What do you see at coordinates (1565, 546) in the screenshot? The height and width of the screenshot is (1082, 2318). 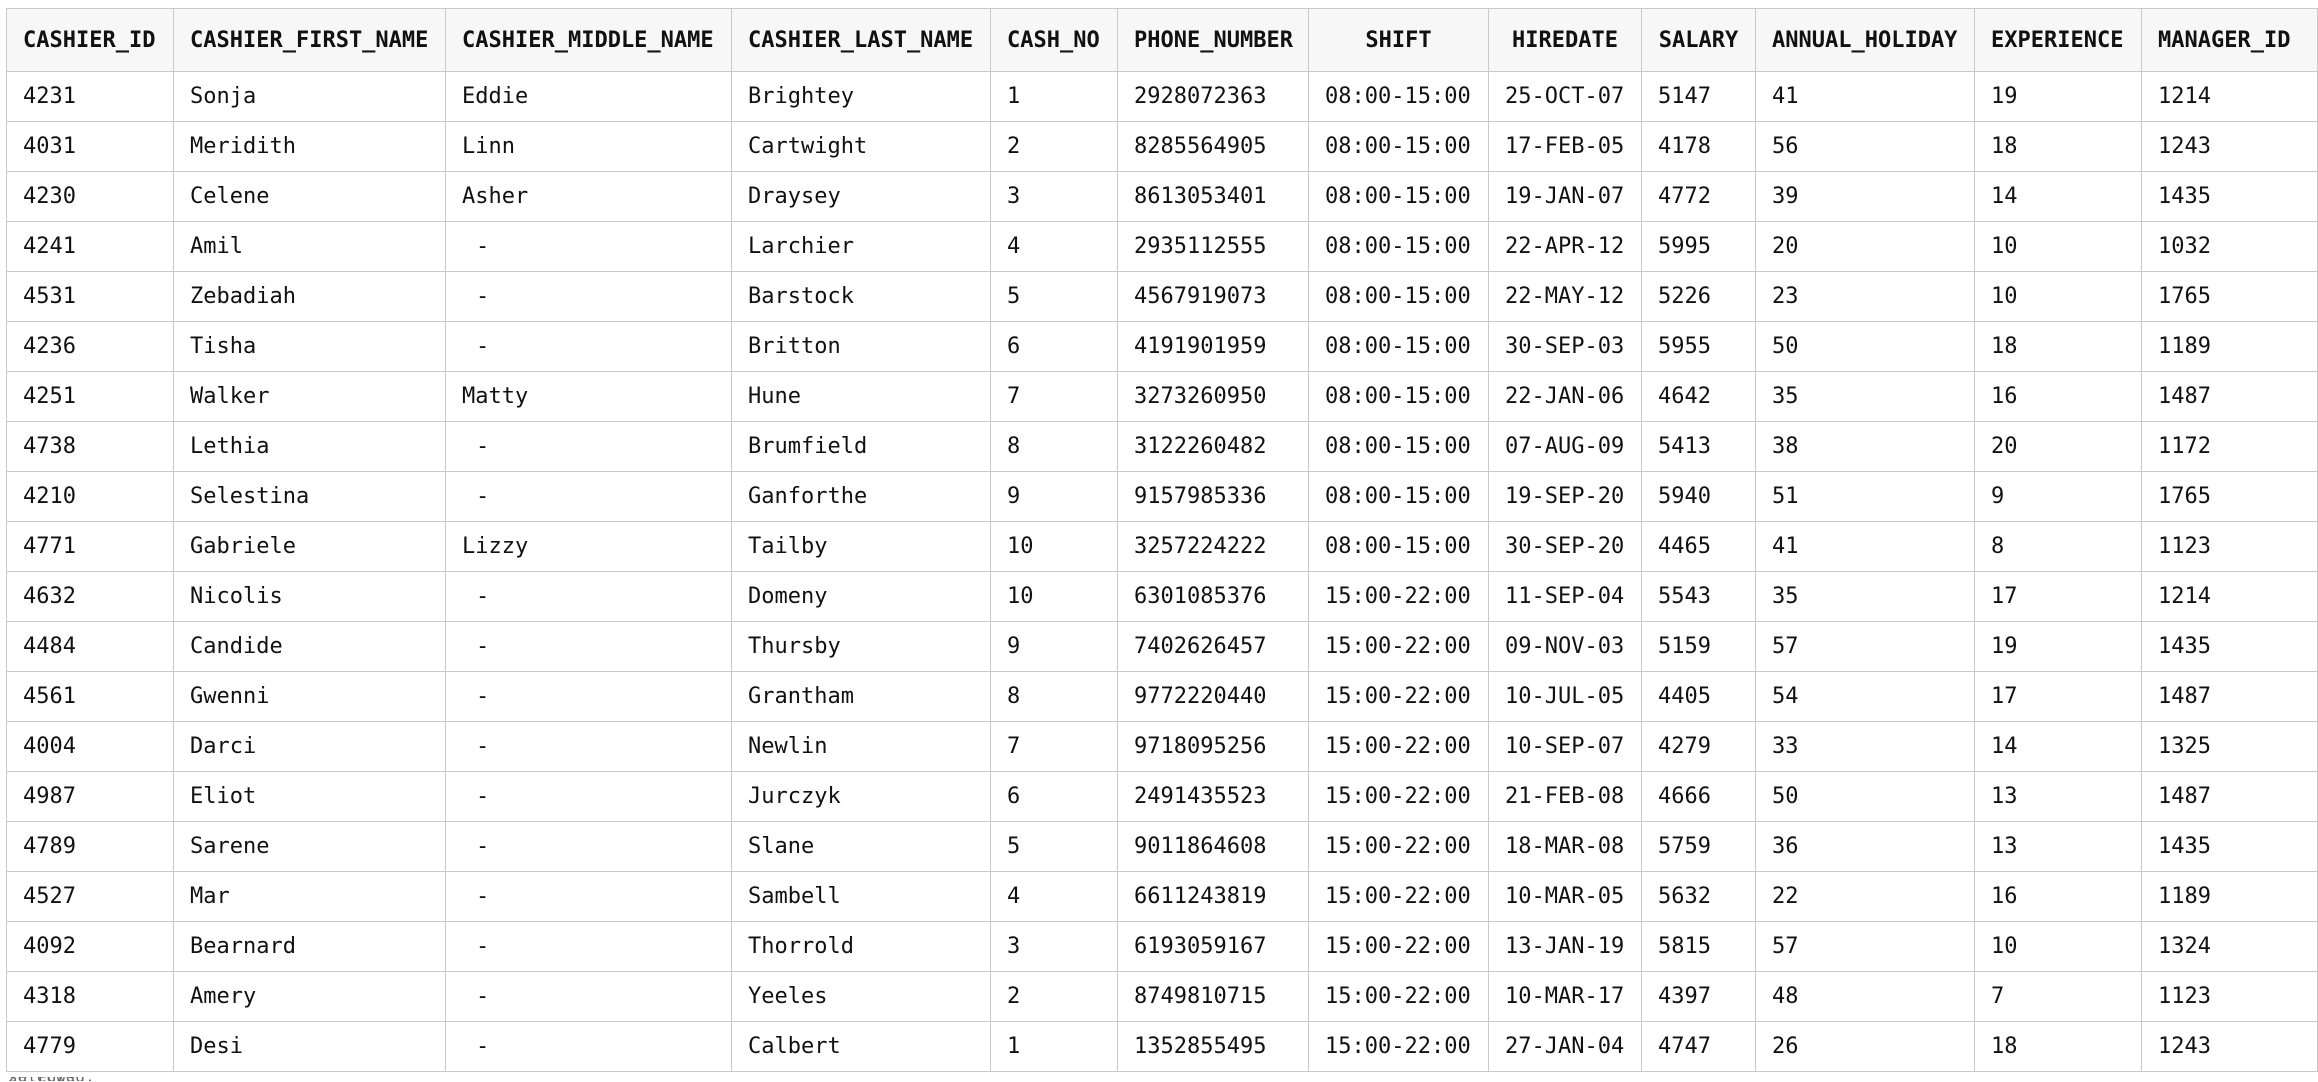 I see `cell-hiredate: 30-SEP-20` at bounding box center [1565, 546].